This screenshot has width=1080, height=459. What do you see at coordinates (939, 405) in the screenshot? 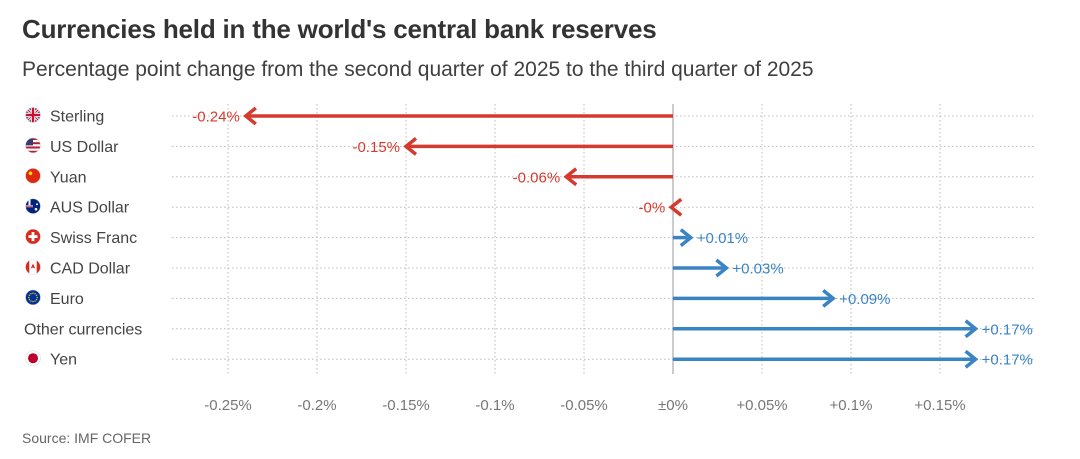
I see `x-tick-label: +0.15%` at bounding box center [939, 405].